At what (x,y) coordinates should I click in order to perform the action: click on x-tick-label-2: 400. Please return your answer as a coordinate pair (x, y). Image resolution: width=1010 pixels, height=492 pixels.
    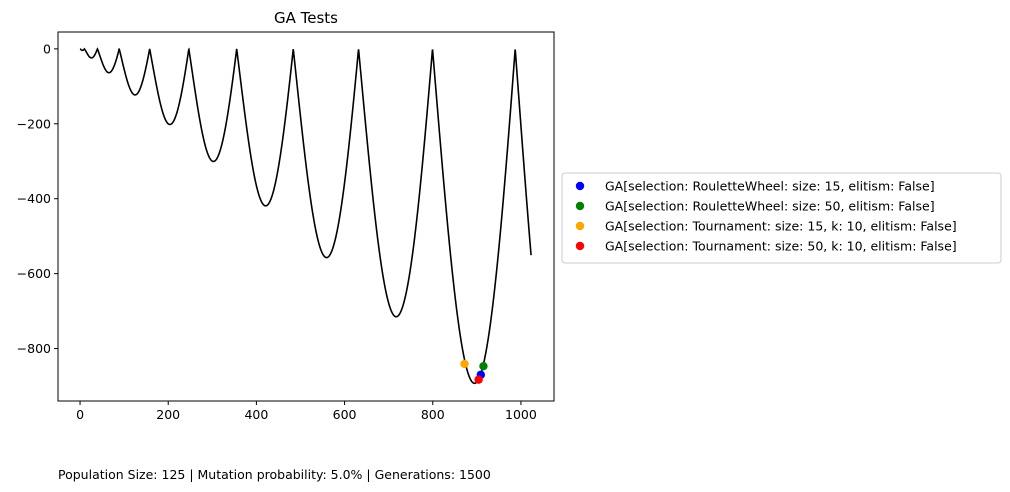
    Looking at the image, I should click on (256, 414).